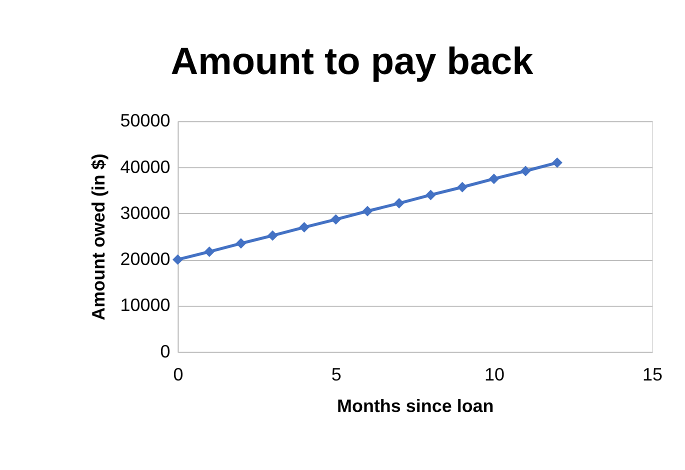 Image resolution: width=685 pixels, height=470 pixels. What do you see at coordinates (652, 374) in the screenshot?
I see `x-tick-label: 15` at bounding box center [652, 374].